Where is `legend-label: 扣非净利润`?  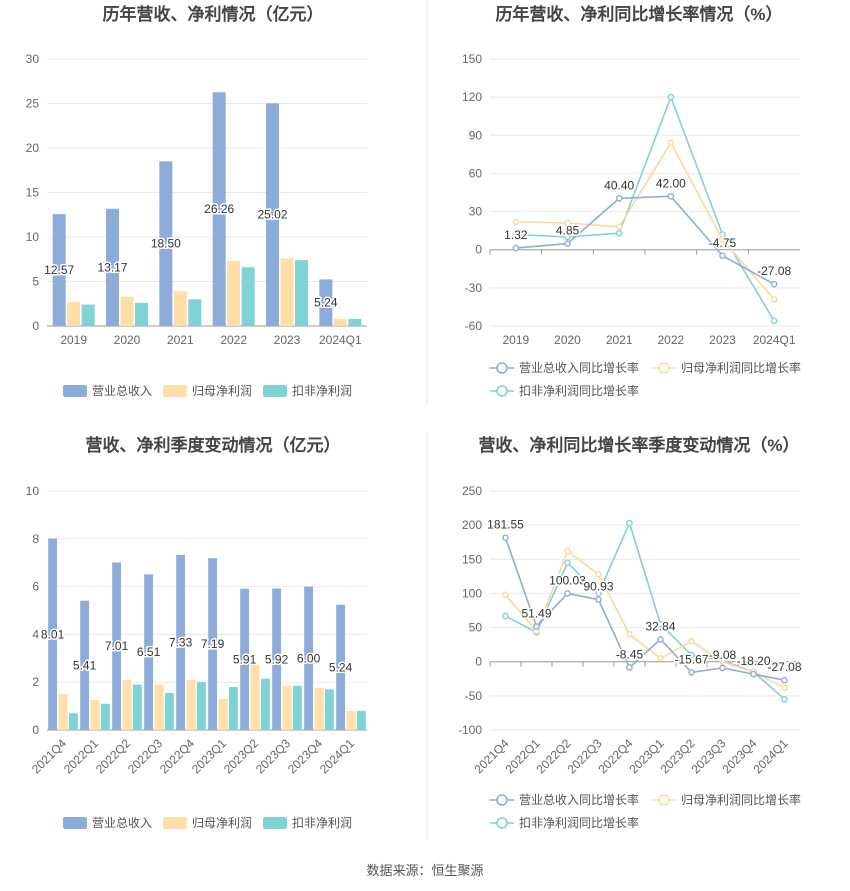 legend-label: 扣非净利润 is located at coordinates (322, 391).